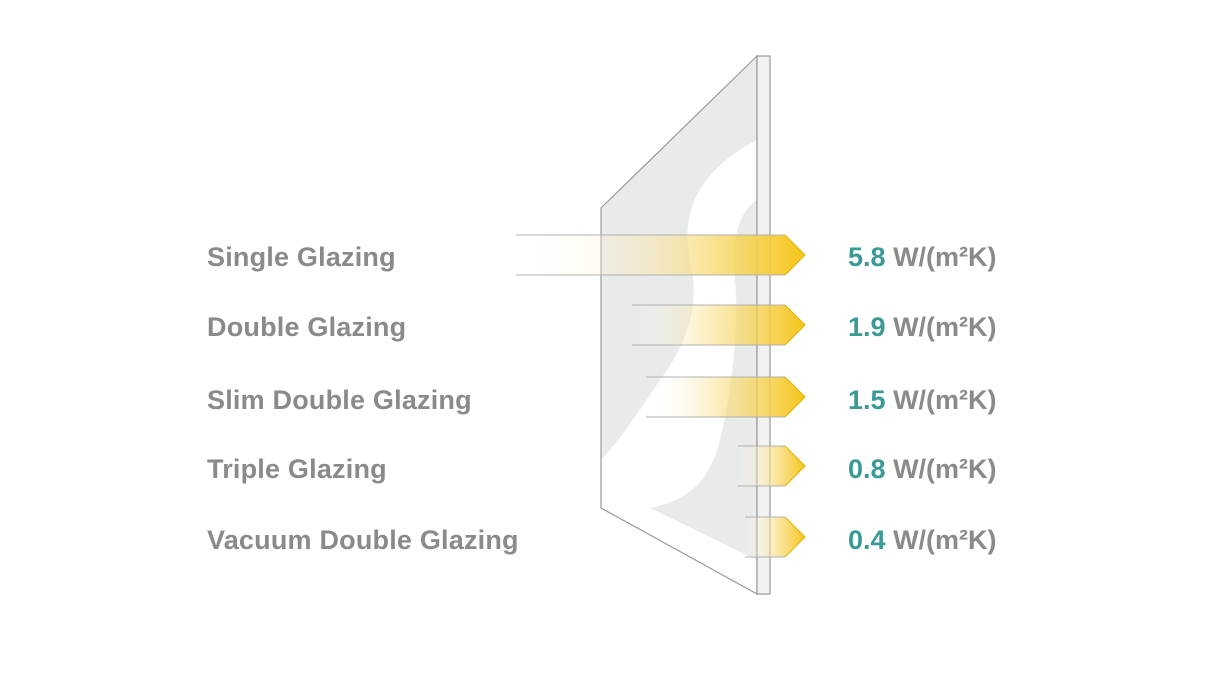  Describe the element at coordinates (339, 400) in the screenshot. I see `label-slim-double-glazing: Slim Double Glazing` at that location.